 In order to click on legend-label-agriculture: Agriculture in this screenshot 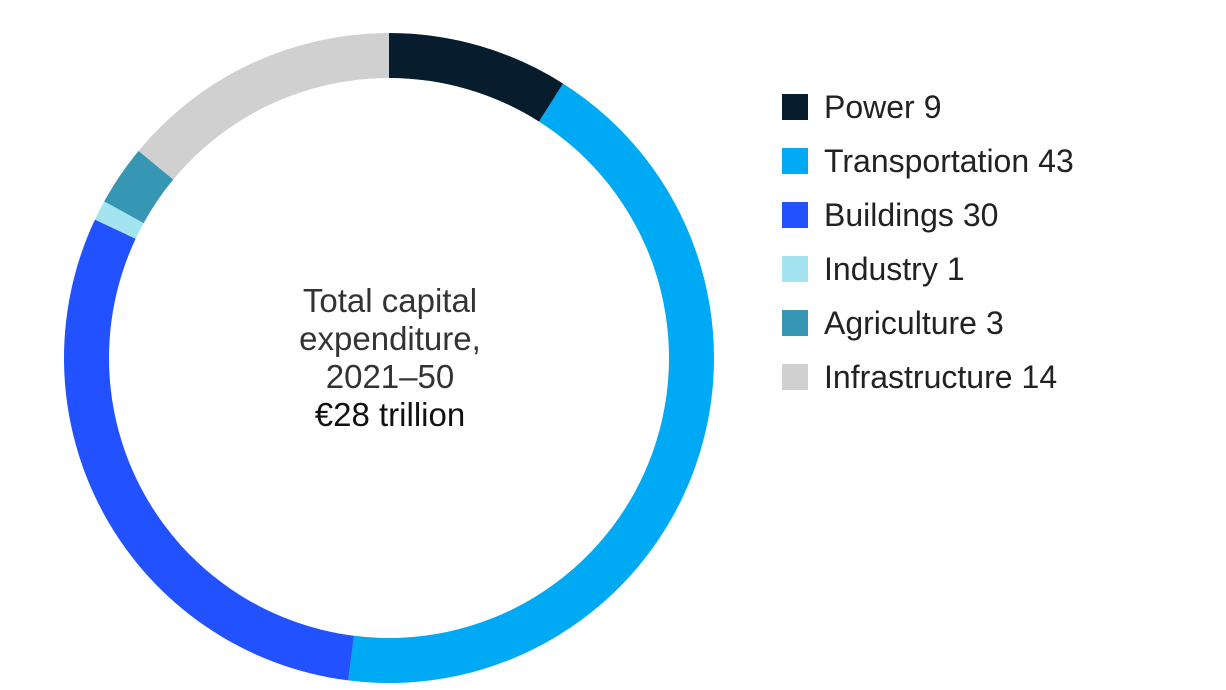, I will do `click(900, 322)`.